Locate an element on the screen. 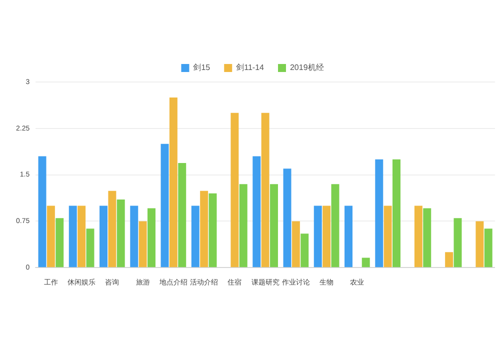  legend-label: 剑11-14 is located at coordinates (250, 67).